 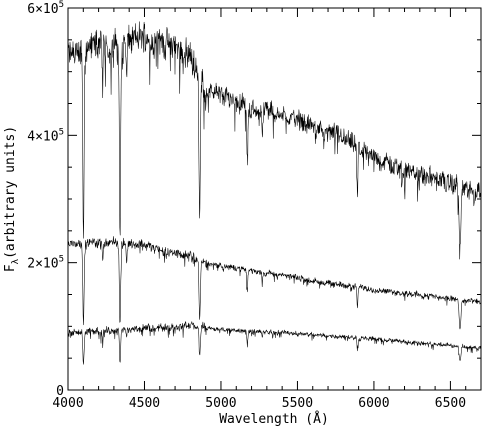 What do you see at coordinates (10, 192) in the screenshot?
I see `y-axis-title-rest: (arbitrary units)` at bounding box center [10, 192].